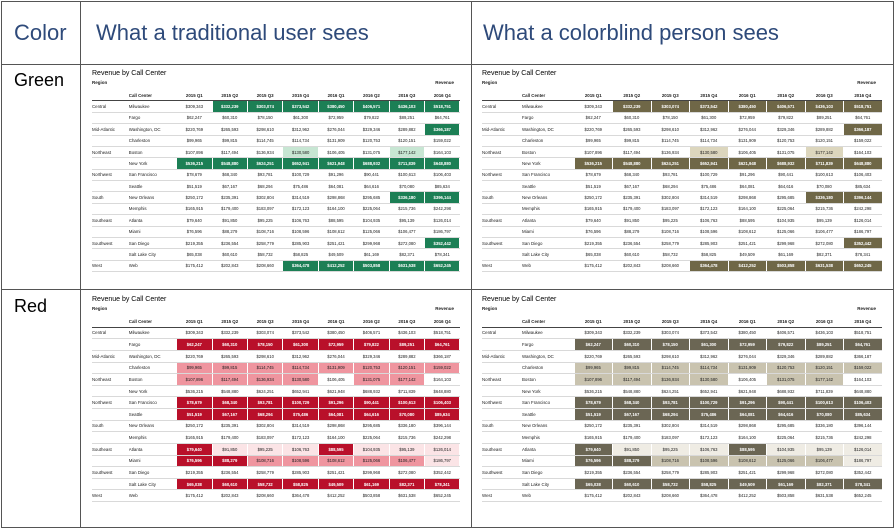 The width and height of the screenshot is (895, 530). I want to click on revenue-cell: $125,066, so click(786, 461).